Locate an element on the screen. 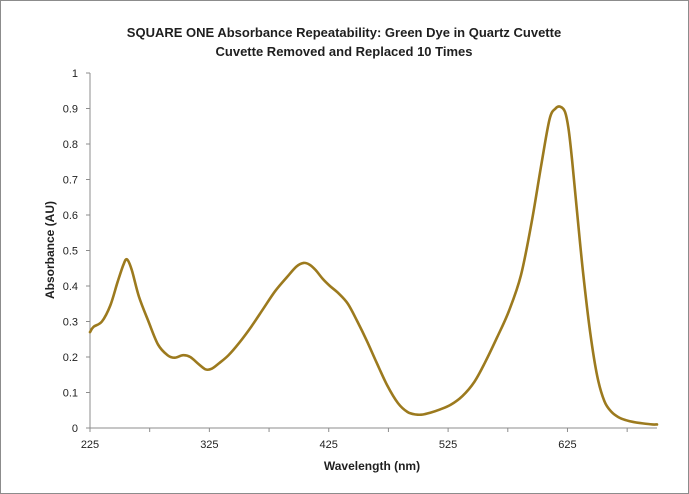  x-tick-label: 425 is located at coordinates (329, 445).